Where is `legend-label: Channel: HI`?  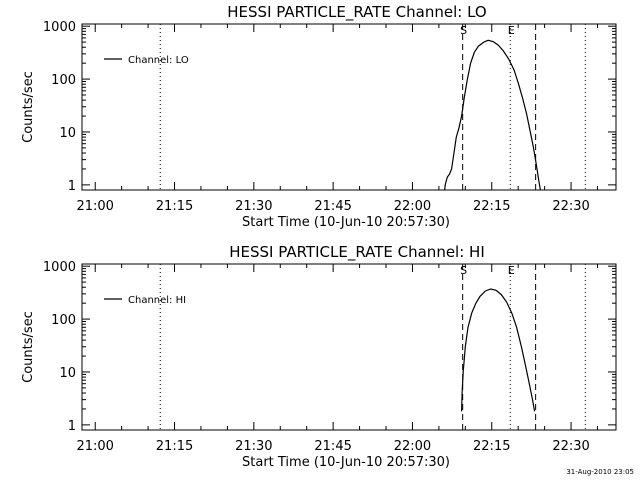 legend-label: Channel: HI is located at coordinates (157, 300).